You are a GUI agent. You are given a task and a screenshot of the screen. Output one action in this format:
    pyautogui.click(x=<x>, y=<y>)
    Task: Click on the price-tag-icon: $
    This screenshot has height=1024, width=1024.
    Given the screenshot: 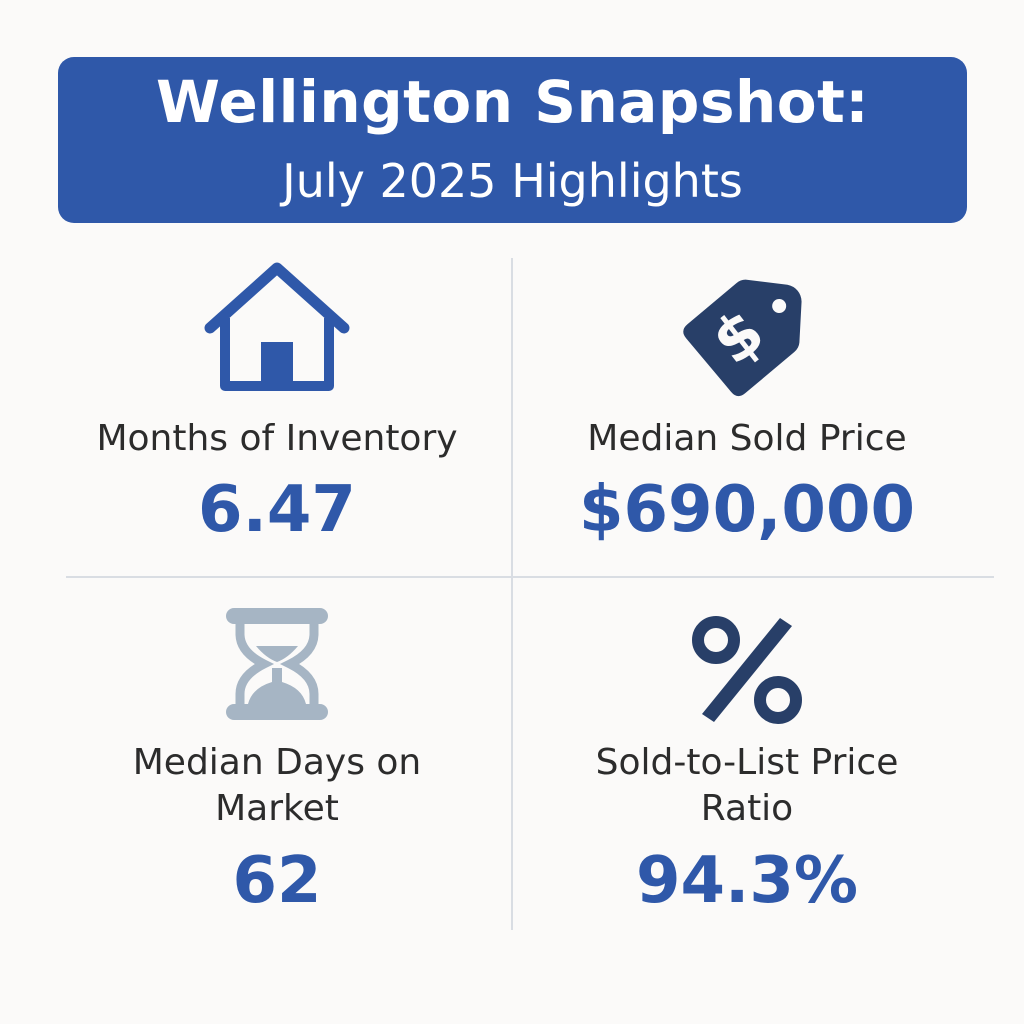 What is the action you would take?
    pyautogui.click(x=742, y=338)
    